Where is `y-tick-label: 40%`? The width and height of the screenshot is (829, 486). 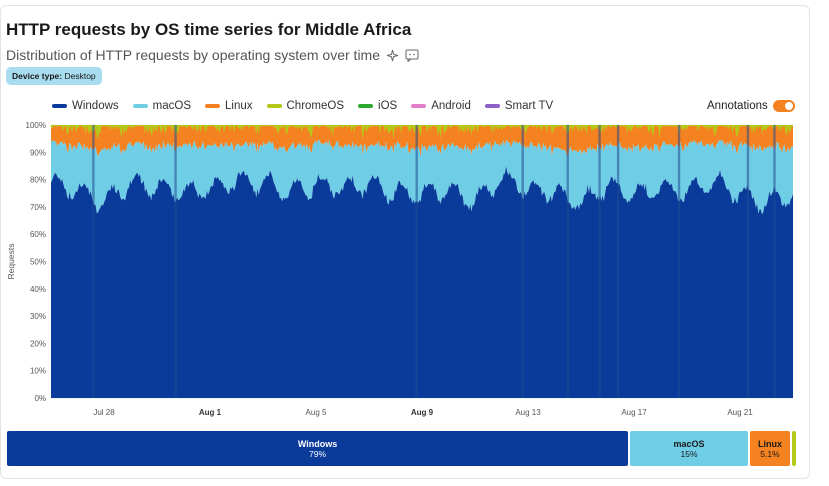 y-tick-label: 40% is located at coordinates (38, 289).